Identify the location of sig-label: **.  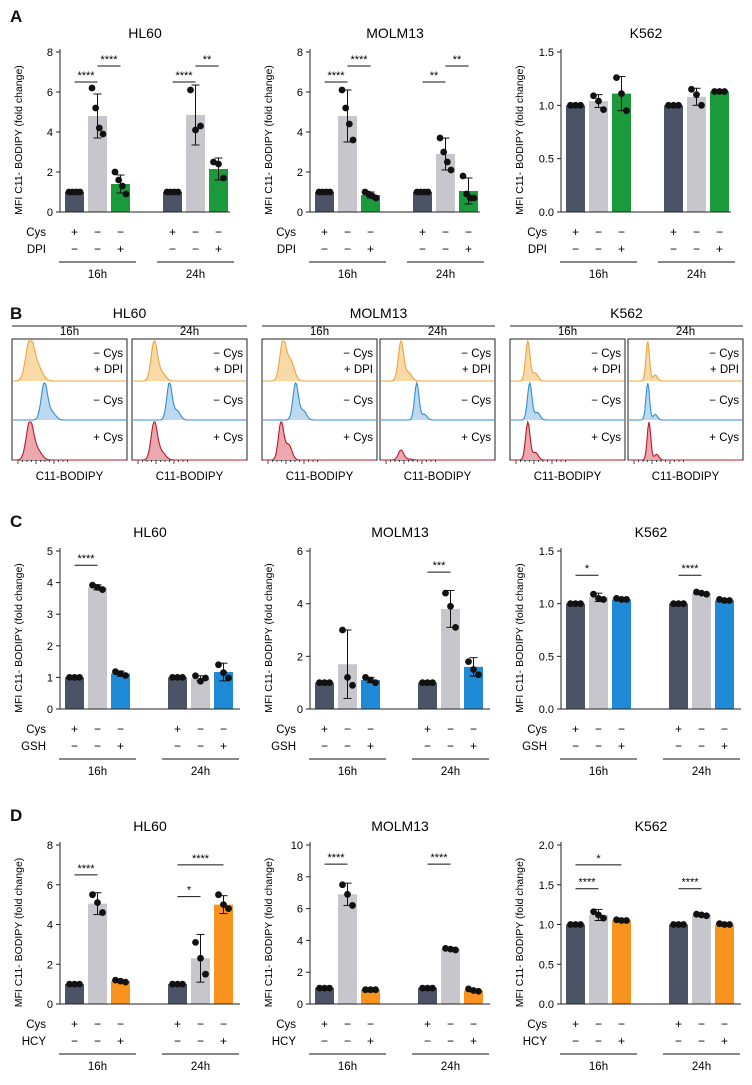
(457, 60).